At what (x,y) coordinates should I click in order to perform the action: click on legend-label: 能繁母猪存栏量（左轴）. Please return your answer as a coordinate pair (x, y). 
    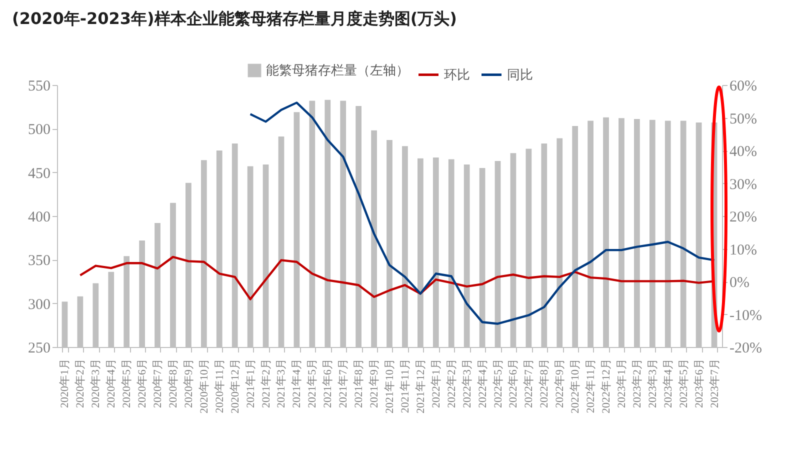
    Looking at the image, I should click on (337, 70).